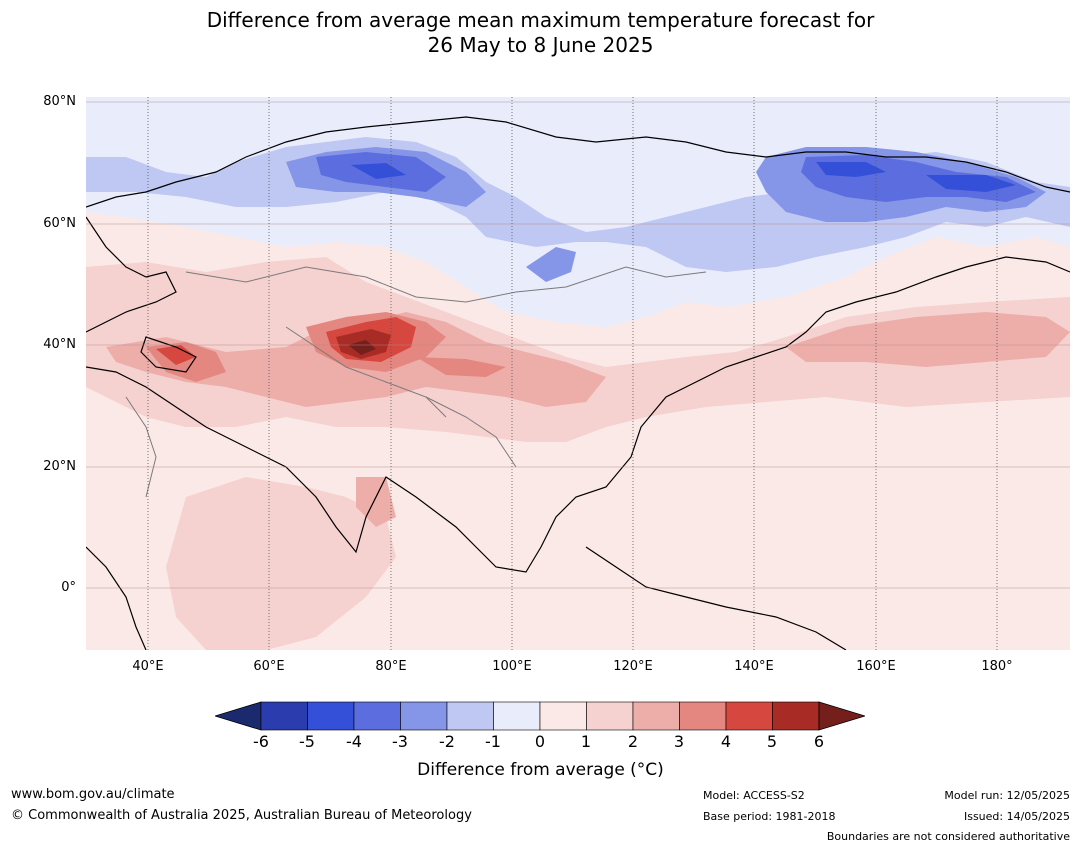 The image size is (1081, 850). Describe the element at coordinates (586, 741) in the screenshot. I see `colorbar-tick: 1` at that location.